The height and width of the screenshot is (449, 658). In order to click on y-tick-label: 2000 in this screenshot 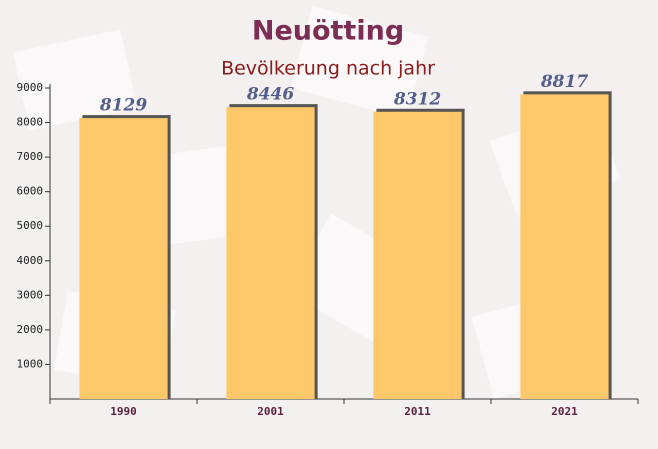, I will do `click(30, 329)`.